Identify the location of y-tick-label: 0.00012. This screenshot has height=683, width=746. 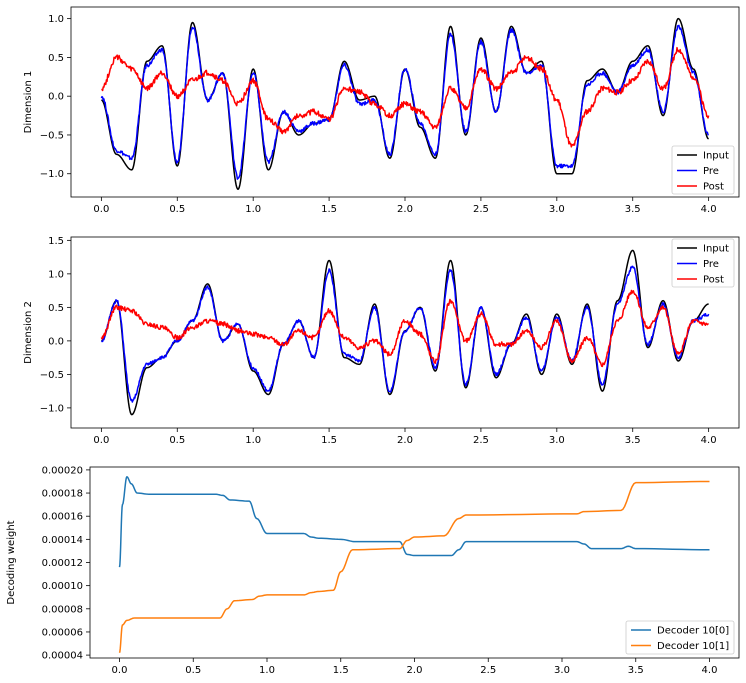
(62, 563).